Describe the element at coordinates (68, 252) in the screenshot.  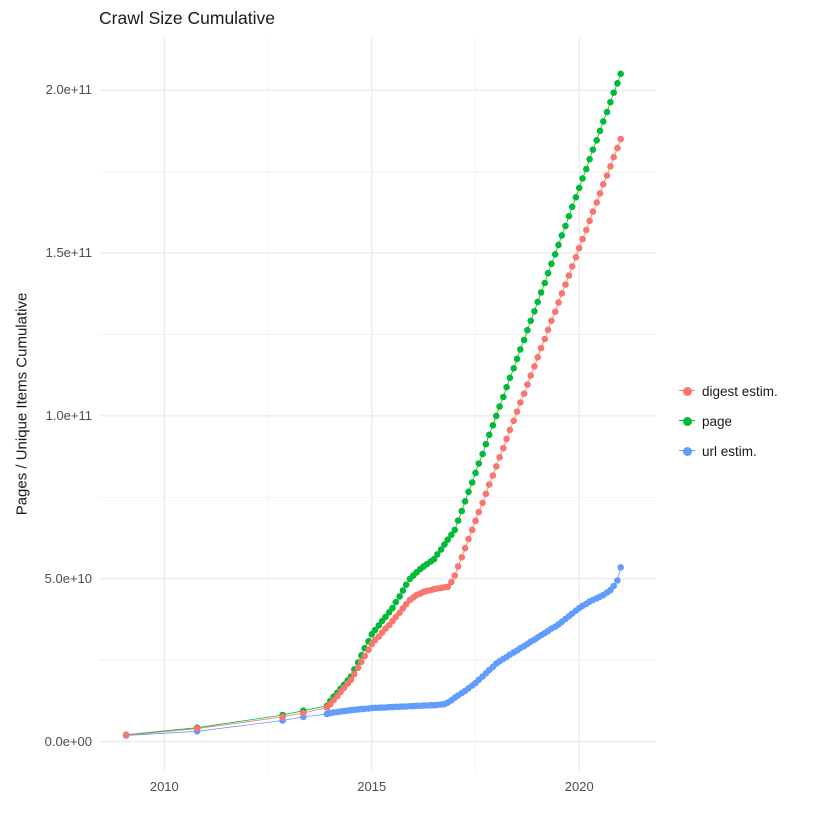
I see `y-tick-label: 1.5e+11` at that location.